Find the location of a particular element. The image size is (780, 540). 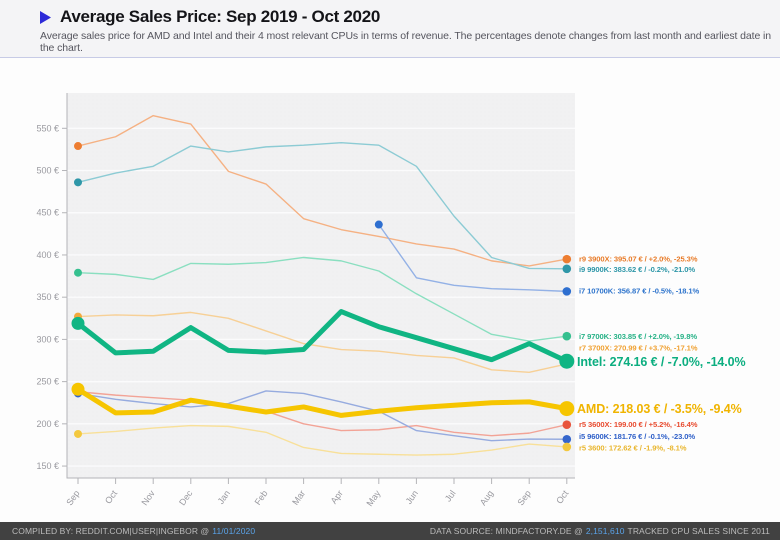

series-r5-3600-label: r5 3600: 172.62 € / -1.9%, -8.1% is located at coordinates (633, 448).